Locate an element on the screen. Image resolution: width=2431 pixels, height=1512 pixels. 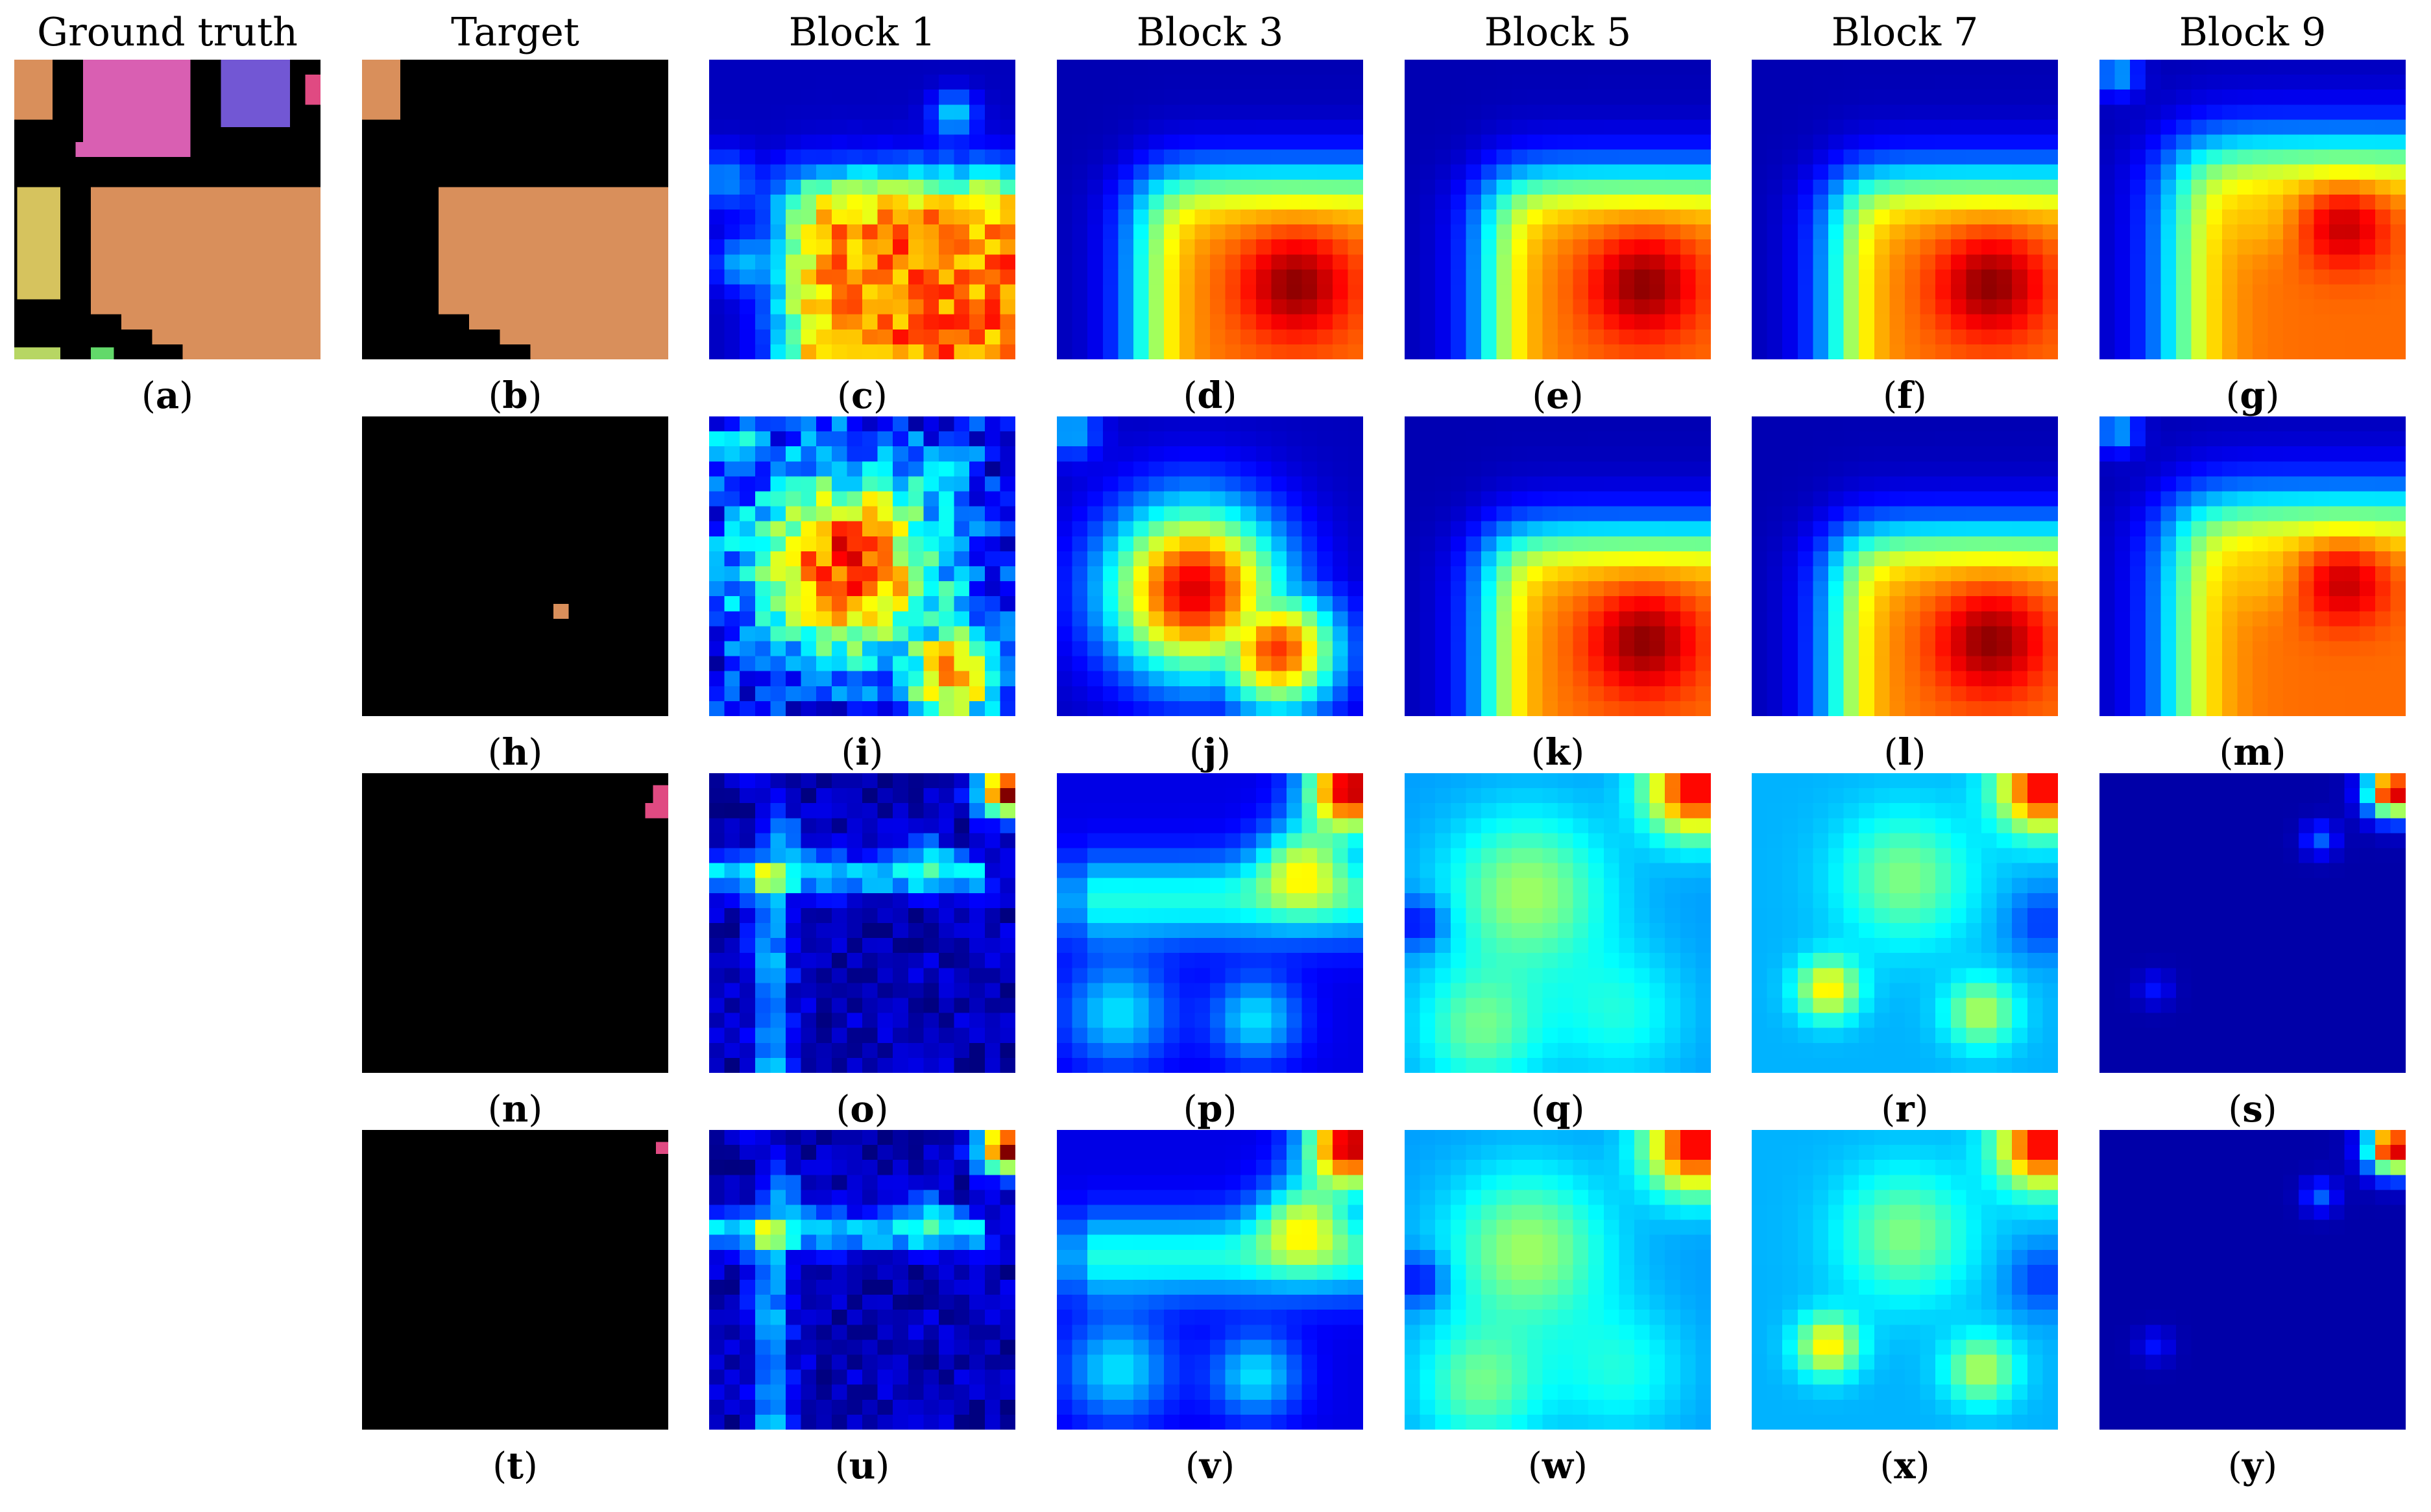
panel-k is located at coordinates (1558, 566).